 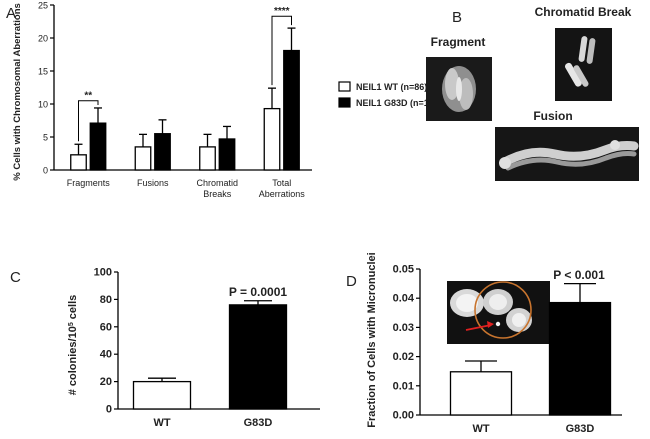 What do you see at coordinates (106, 355) in the screenshot?
I see `chart-c-ytick-label: 40` at bounding box center [106, 355].